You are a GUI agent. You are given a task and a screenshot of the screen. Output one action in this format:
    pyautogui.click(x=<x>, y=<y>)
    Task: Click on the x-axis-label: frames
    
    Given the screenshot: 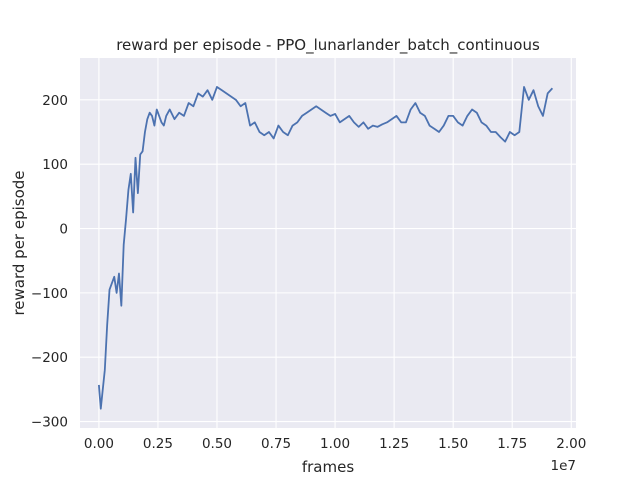 What is the action you would take?
    pyautogui.click(x=328, y=467)
    